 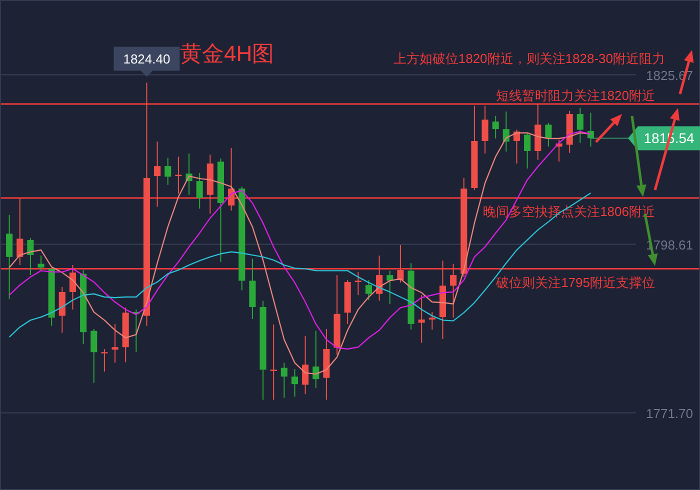 What do you see at coordinates (575, 282) in the screenshot?
I see `ref-line-label: 破位则关注1795附近支撑位` at bounding box center [575, 282].